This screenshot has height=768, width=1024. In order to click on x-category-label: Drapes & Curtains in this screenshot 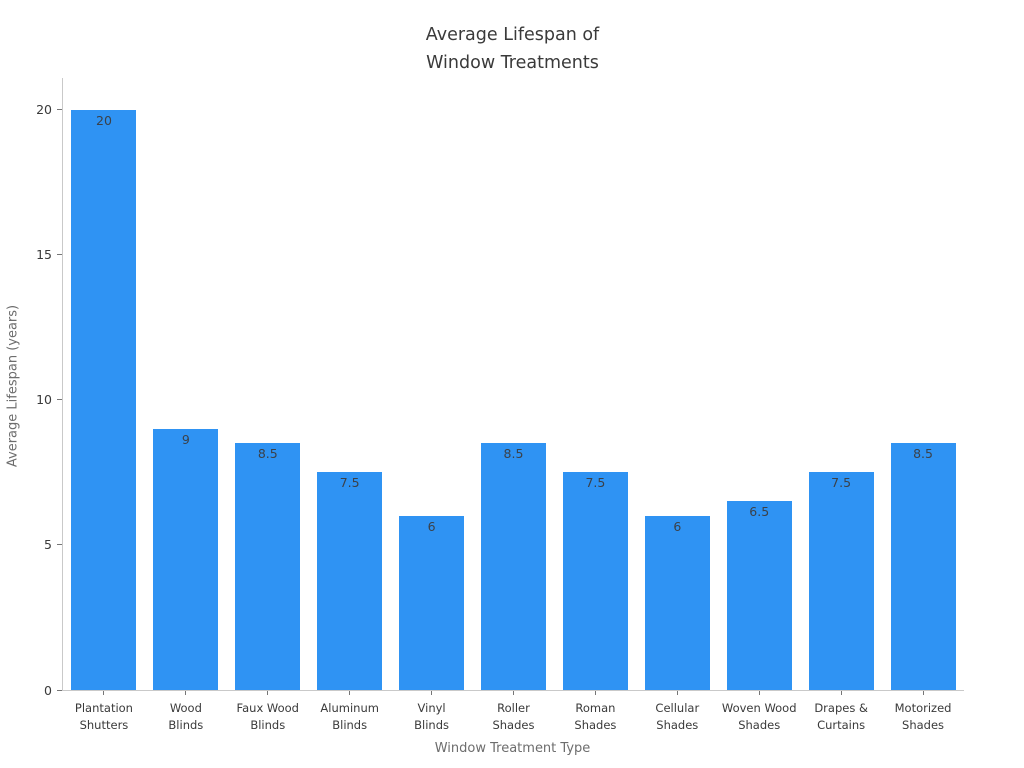, I will do `click(841, 716)`.